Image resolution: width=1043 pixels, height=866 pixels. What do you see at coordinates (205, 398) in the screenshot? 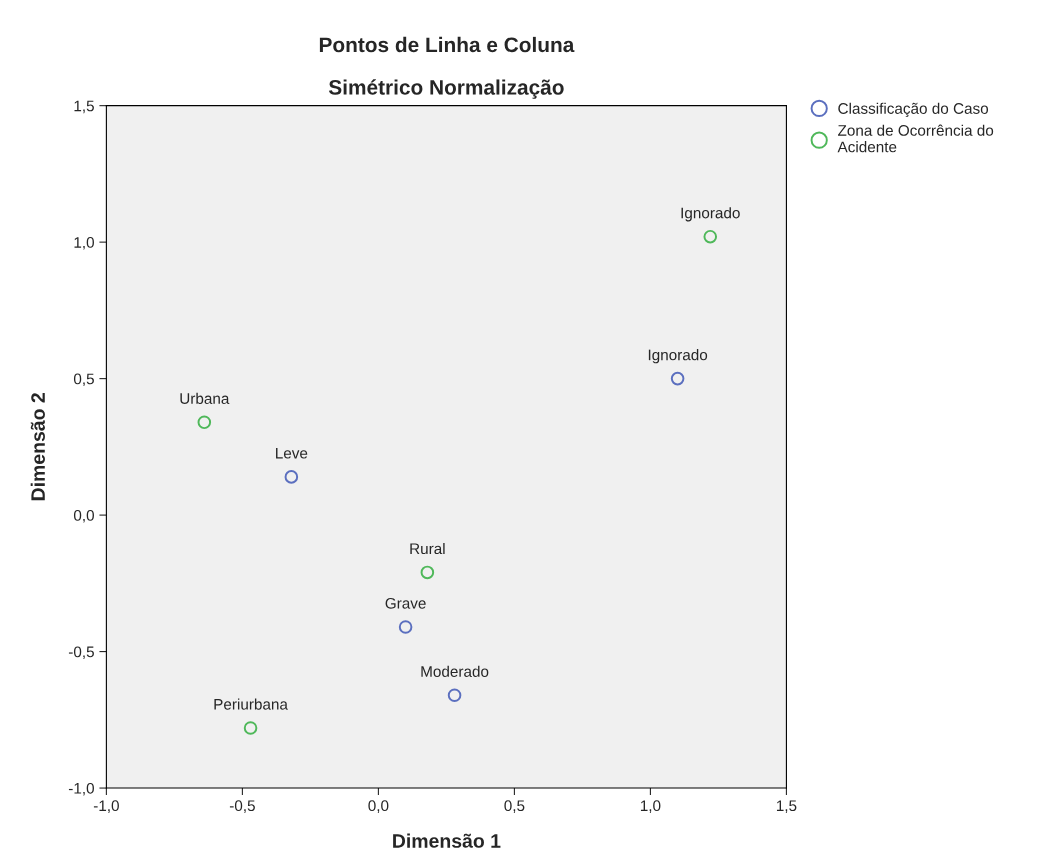
I see `annotation: Urbana` at bounding box center [205, 398].